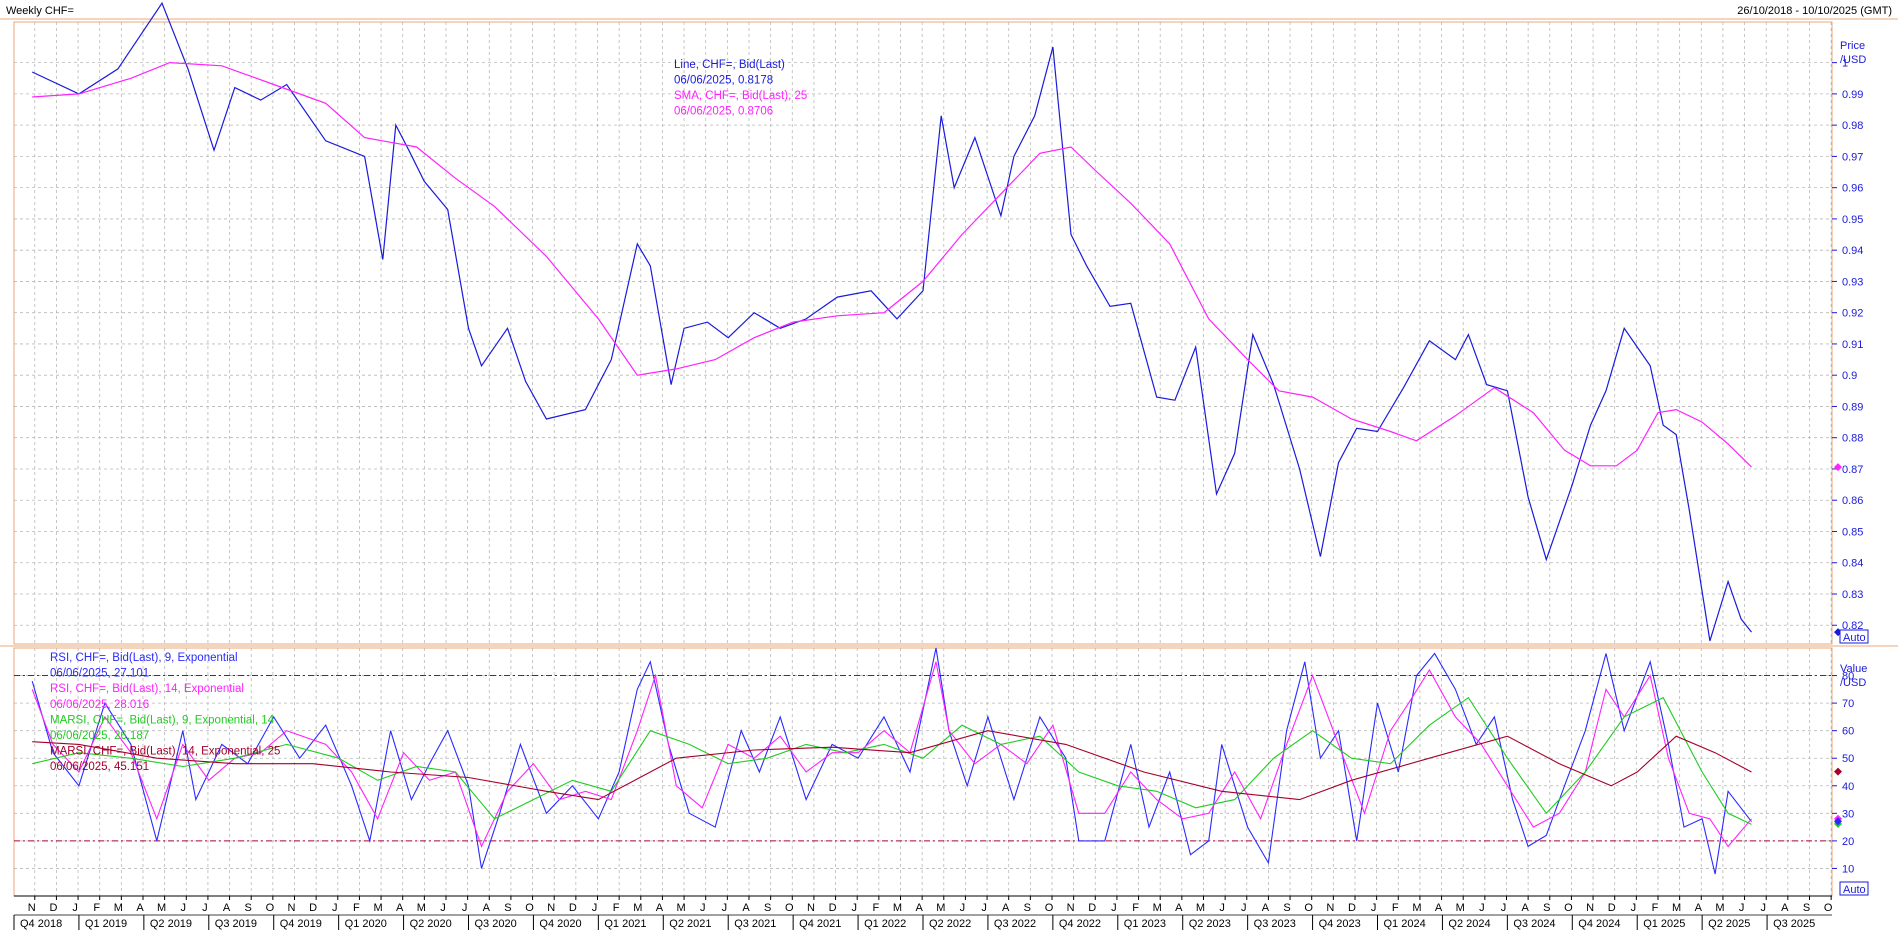  What do you see at coordinates (1852, 501) in the screenshot?
I see `price-tick-label: 0.86` at bounding box center [1852, 501].